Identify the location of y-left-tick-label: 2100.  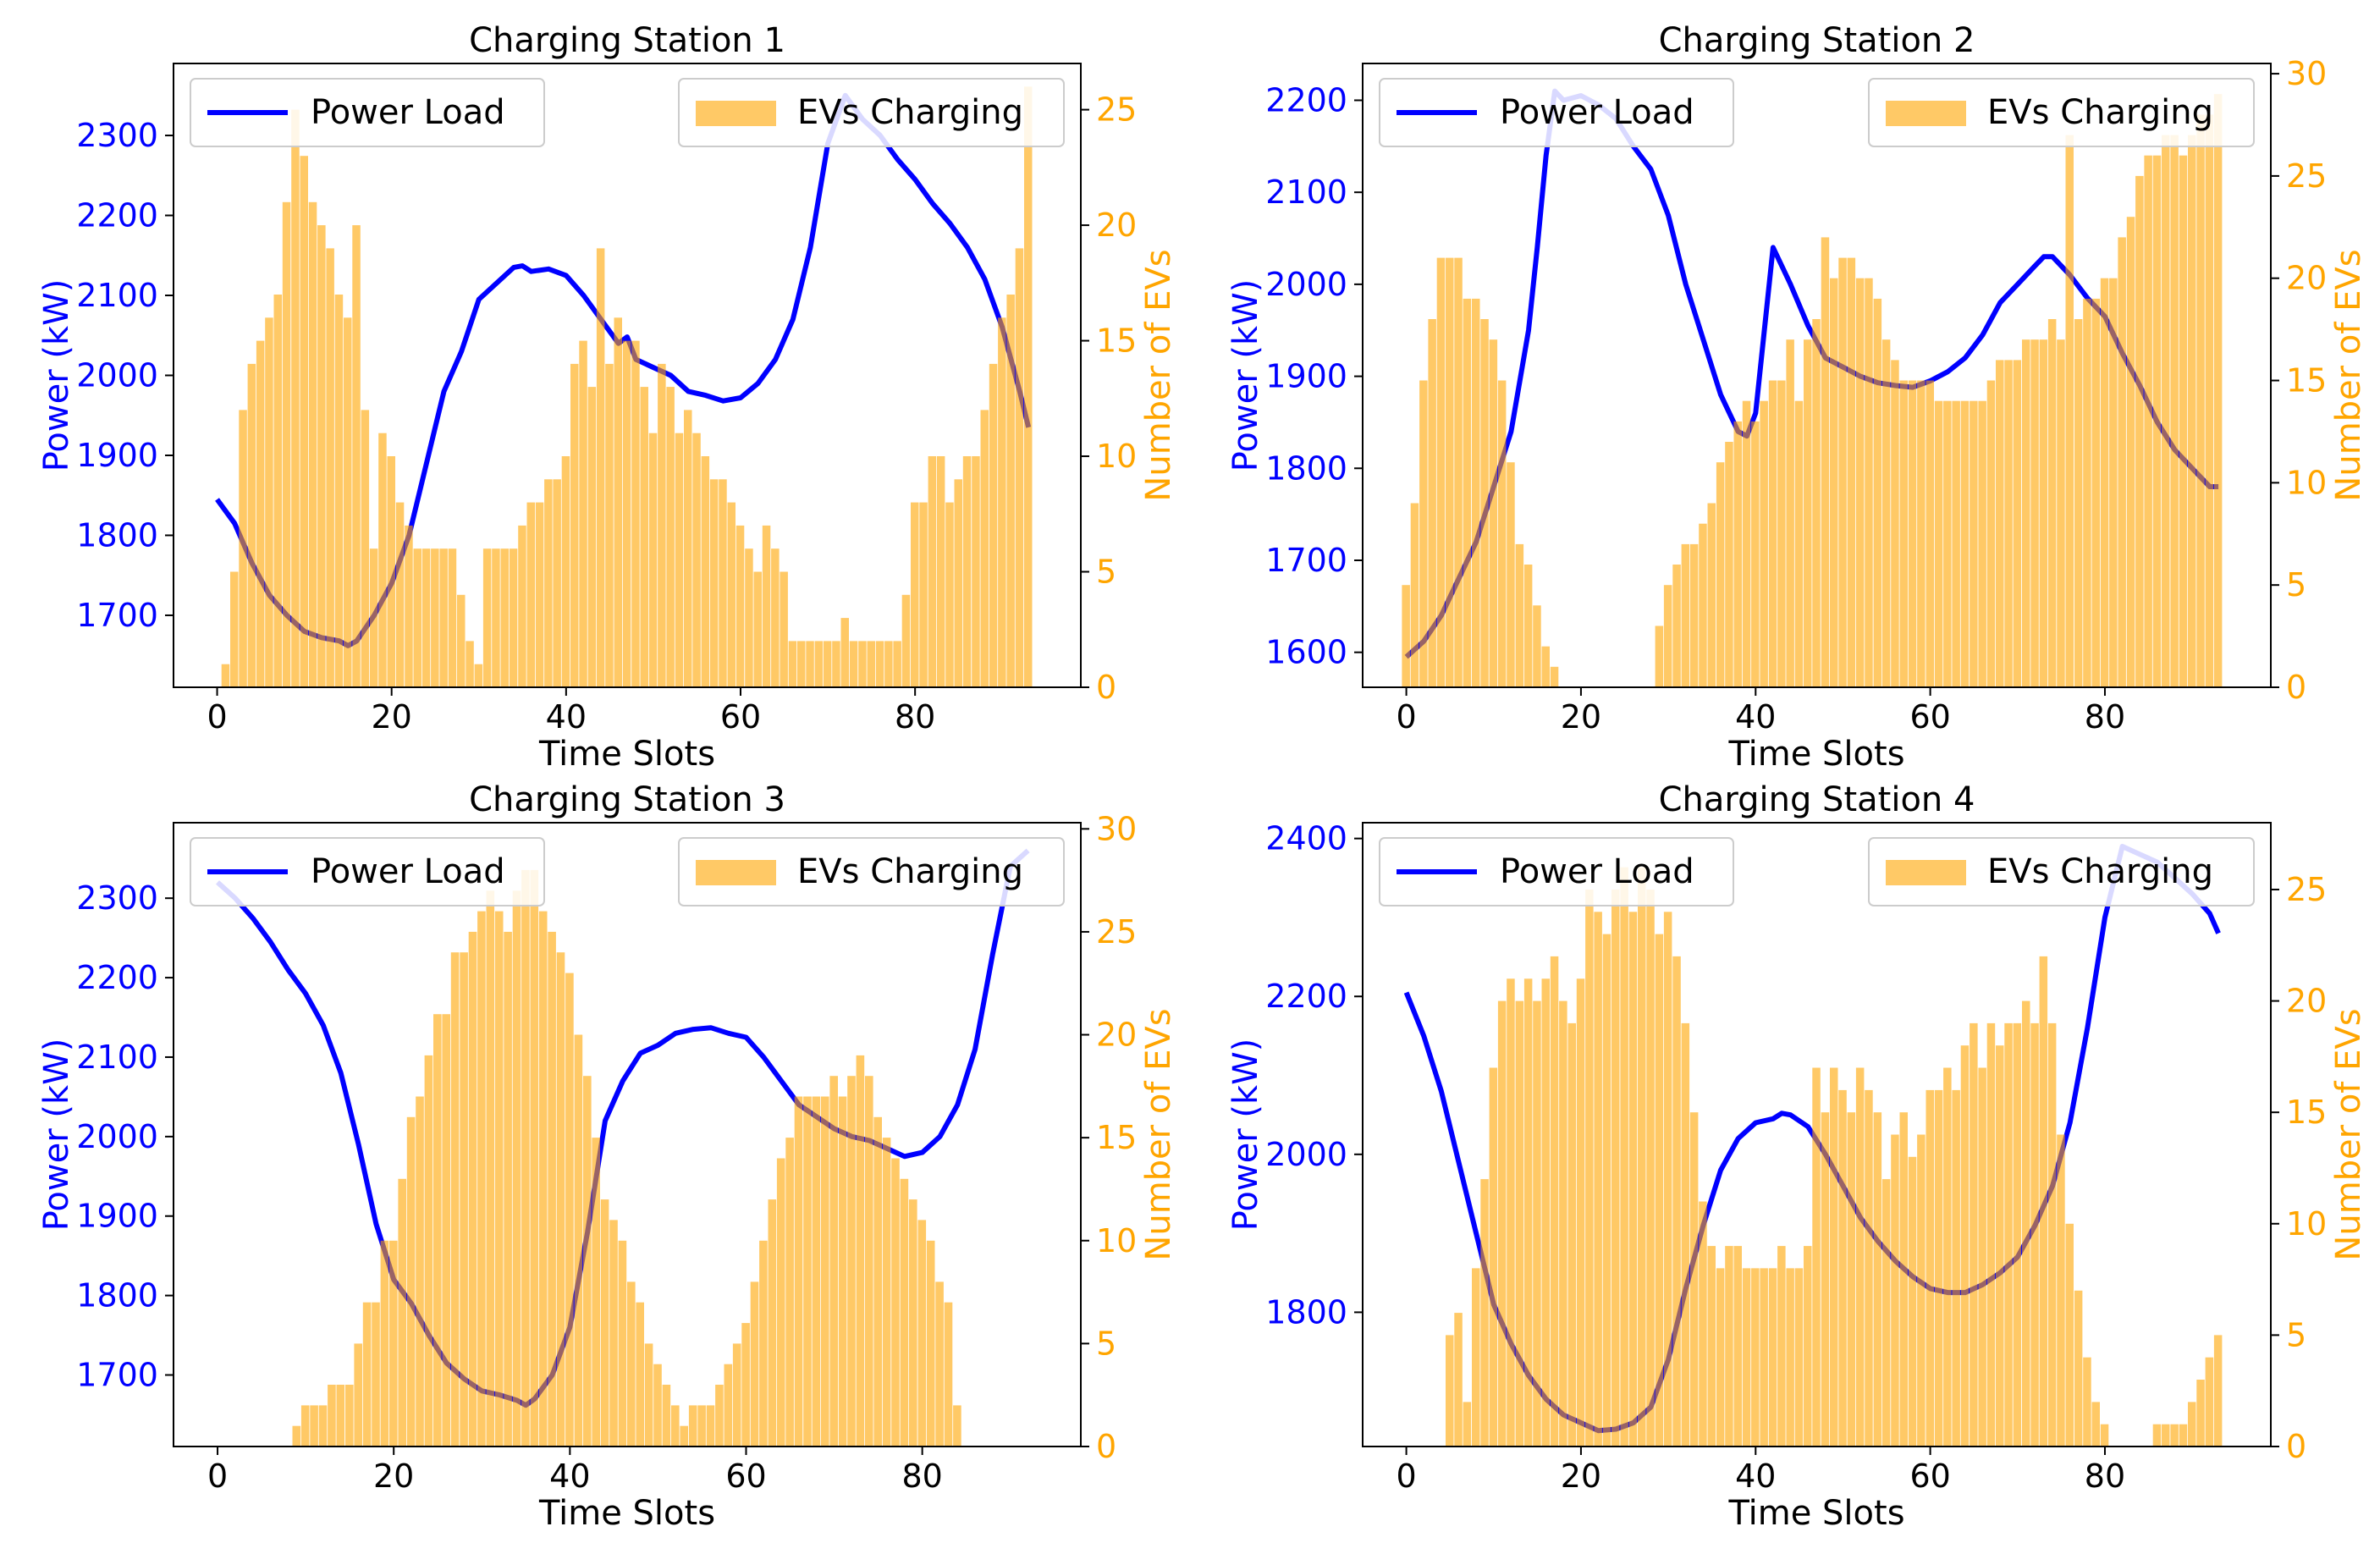
(117, 295).